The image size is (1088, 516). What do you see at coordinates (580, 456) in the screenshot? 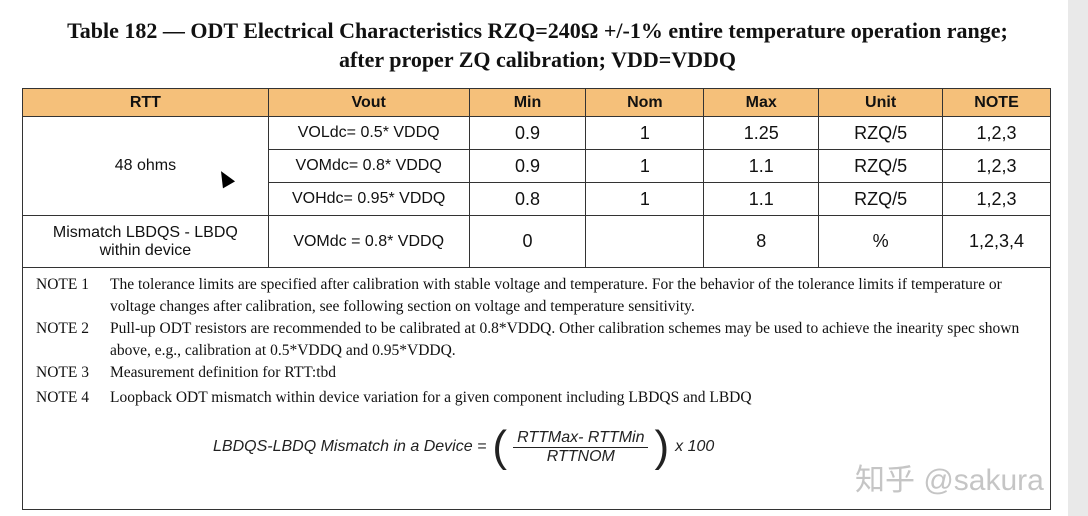
I see `denominator: RTTNOM` at bounding box center [580, 456].